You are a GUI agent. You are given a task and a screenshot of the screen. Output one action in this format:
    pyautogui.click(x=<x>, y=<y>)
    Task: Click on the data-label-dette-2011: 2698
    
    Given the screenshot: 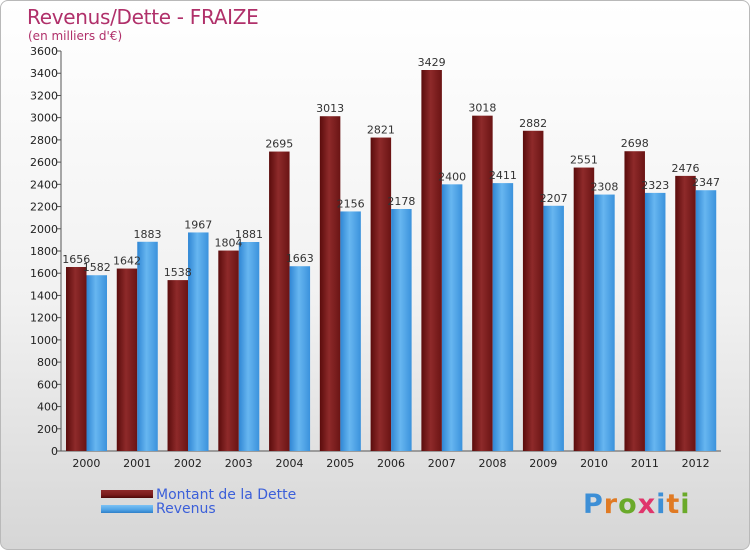 What is the action you would take?
    pyautogui.click(x=635, y=143)
    